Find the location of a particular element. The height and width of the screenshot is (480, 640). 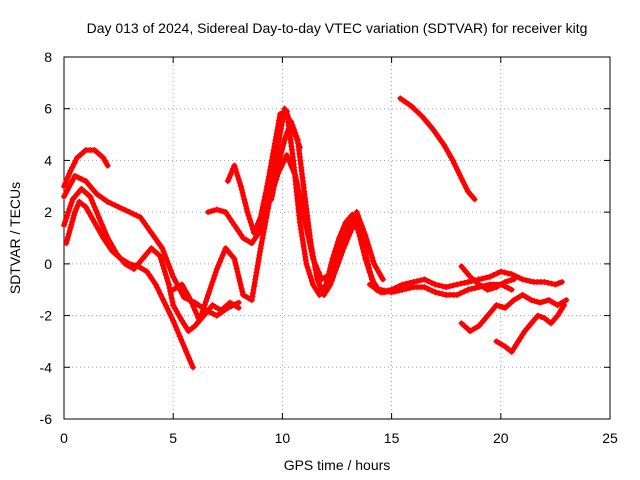

x-tick-label: 20 is located at coordinates (501, 438).